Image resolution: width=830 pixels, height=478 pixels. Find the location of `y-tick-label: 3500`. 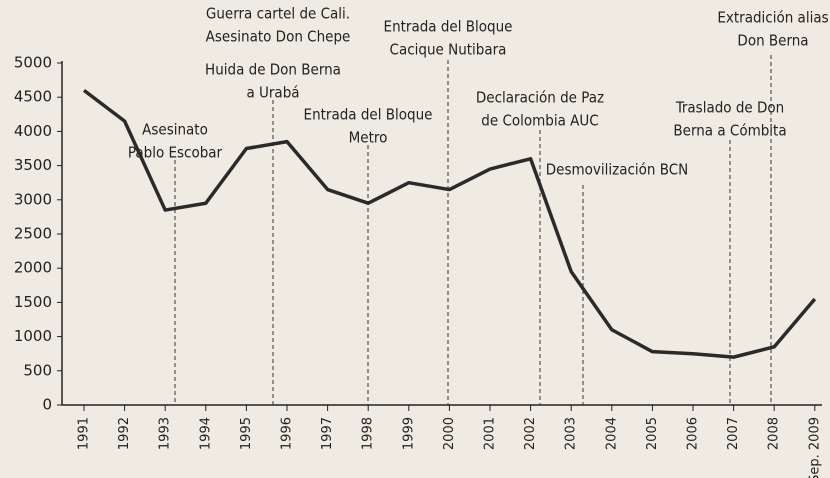

y-tick-label: 3500 is located at coordinates (33, 165).